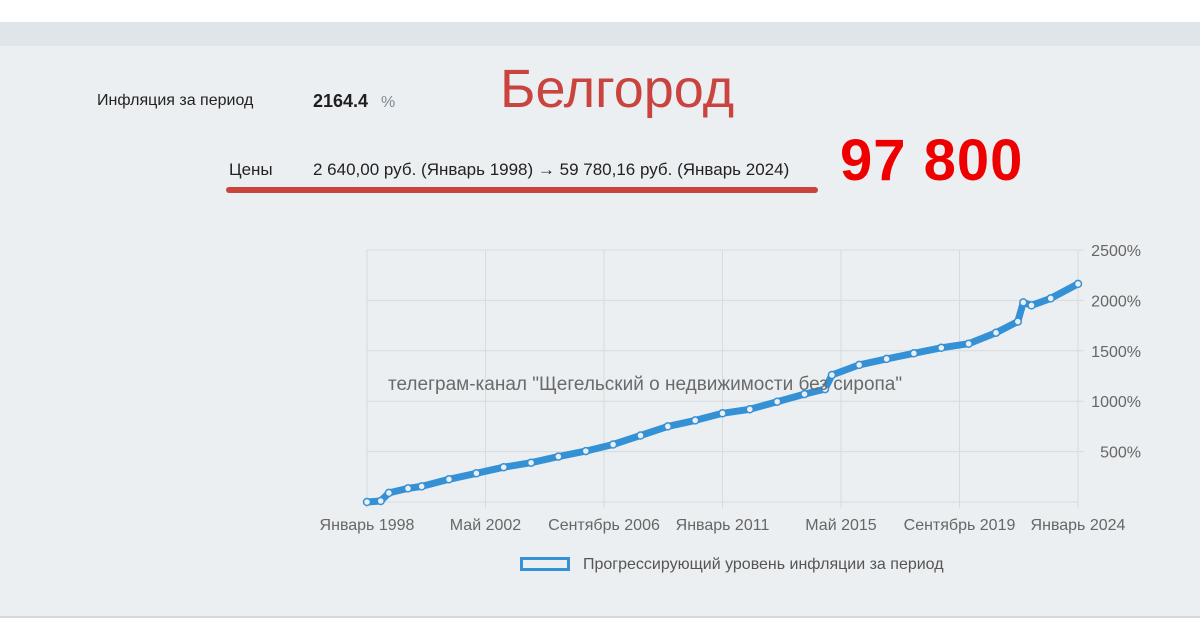 The height and width of the screenshot is (643, 1200). What do you see at coordinates (1116, 301) in the screenshot?
I see `y-tick-label: 2000%` at bounding box center [1116, 301].